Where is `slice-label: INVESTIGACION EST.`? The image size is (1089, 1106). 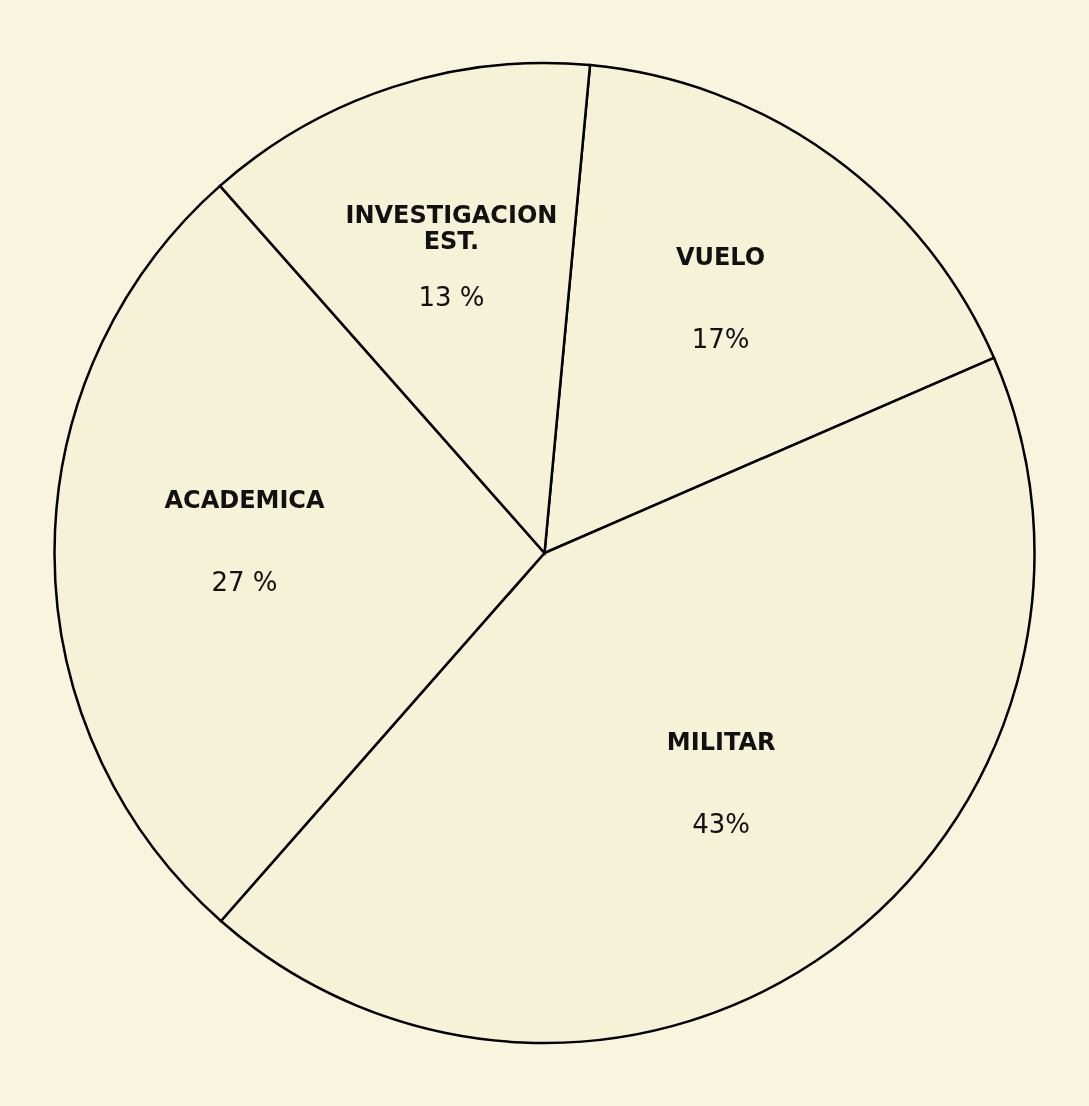
slice-label: INVESTIGACION EST. is located at coordinates (451, 227).